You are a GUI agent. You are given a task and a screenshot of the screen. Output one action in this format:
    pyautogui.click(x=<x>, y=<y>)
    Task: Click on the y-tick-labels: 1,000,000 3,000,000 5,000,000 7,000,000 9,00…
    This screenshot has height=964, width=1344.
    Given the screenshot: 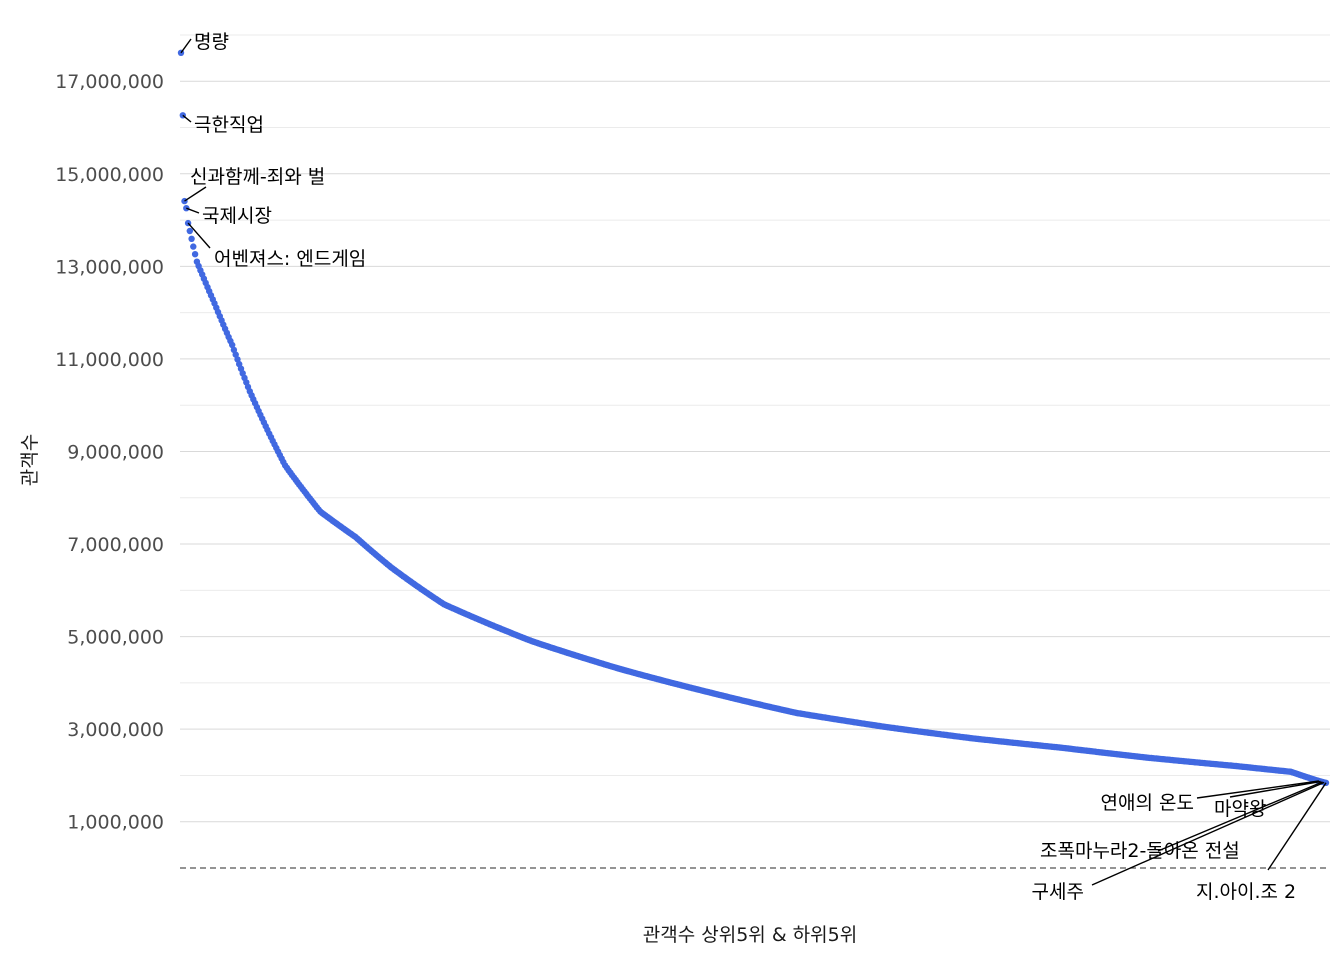 What is the action you would take?
    pyautogui.click(x=109, y=452)
    